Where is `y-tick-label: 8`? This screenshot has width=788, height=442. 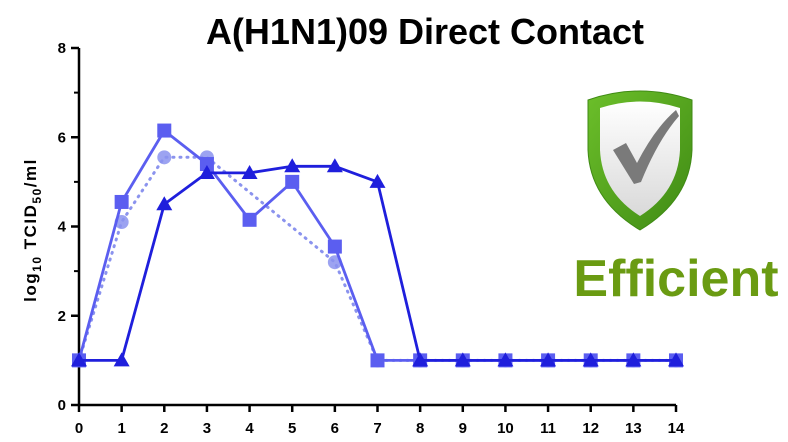 y-tick-label: 8 is located at coordinates (62, 48).